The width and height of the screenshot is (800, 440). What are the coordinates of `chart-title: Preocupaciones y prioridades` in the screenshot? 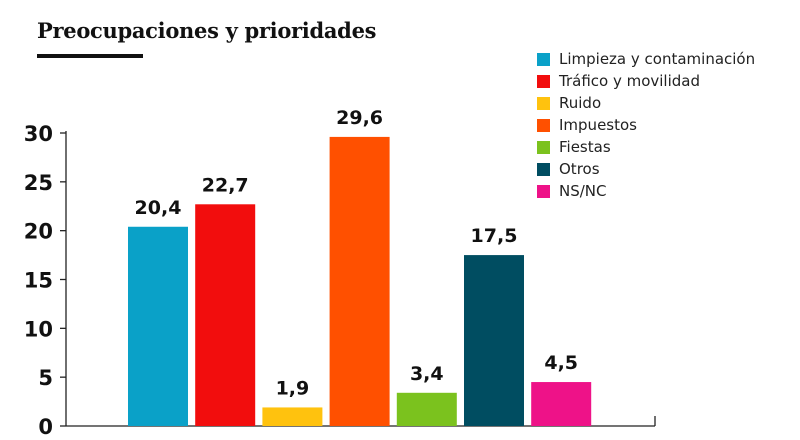 It's located at (207, 30).